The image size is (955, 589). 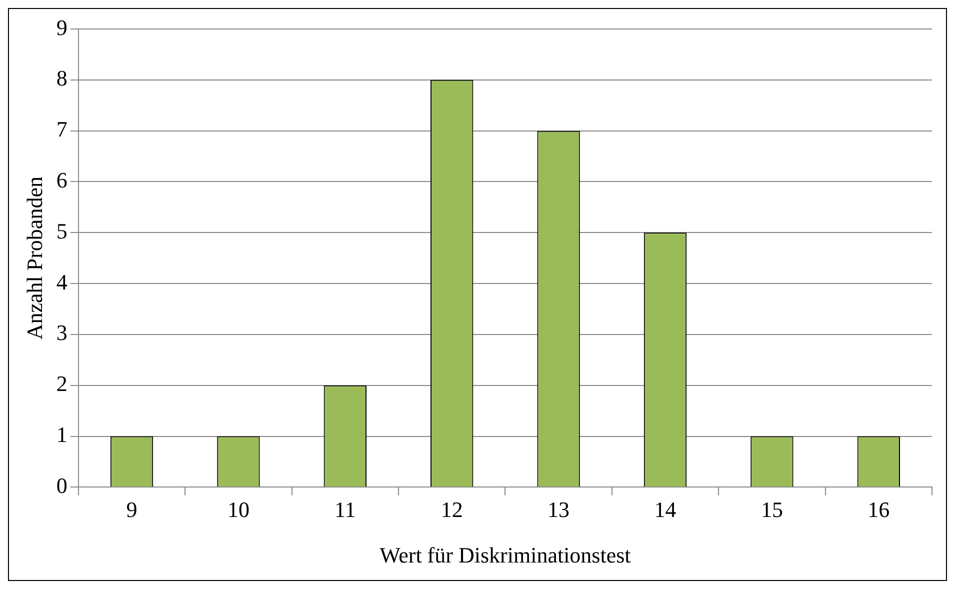 I want to click on y-tick-label: 7, so click(x=62, y=129).